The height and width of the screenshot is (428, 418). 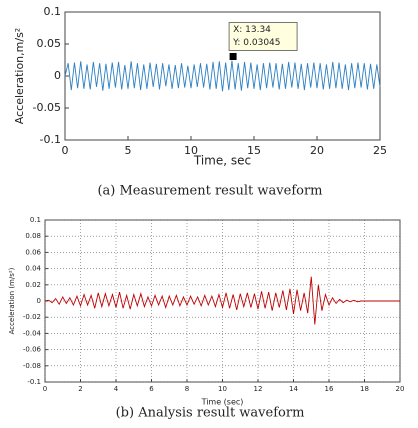 I want to click on y-tick-label: -0.02, so click(x=32, y=317).